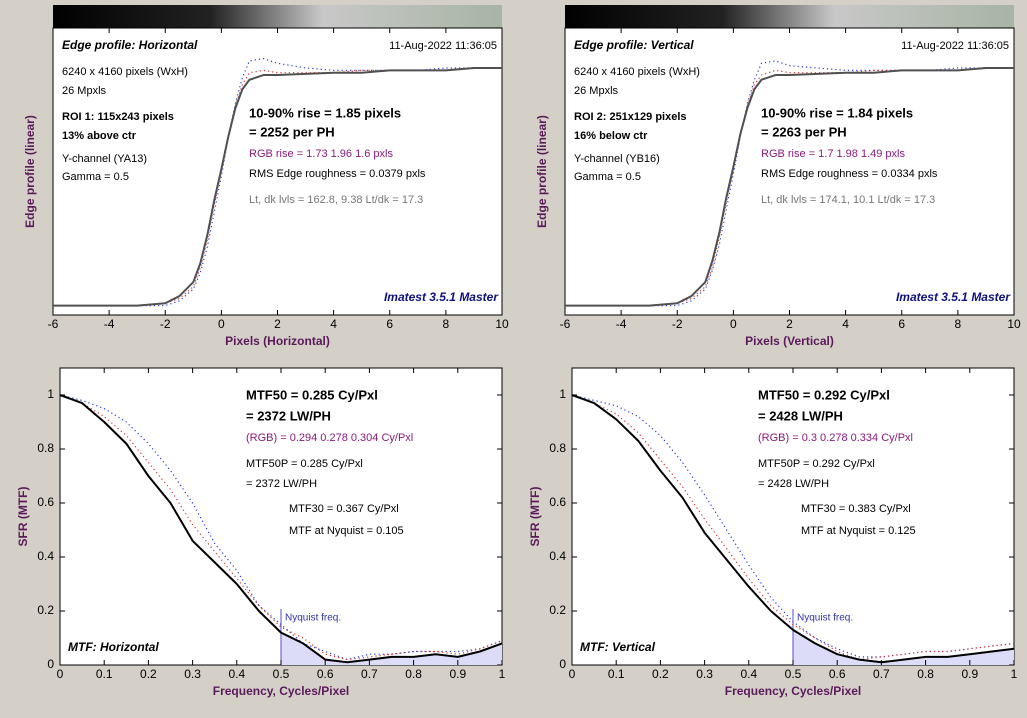 The image size is (1027, 718). What do you see at coordinates (113, 647) in the screenshot?
I see `panel-title: MTF: Horizontal` at bounding box center [113, 647].